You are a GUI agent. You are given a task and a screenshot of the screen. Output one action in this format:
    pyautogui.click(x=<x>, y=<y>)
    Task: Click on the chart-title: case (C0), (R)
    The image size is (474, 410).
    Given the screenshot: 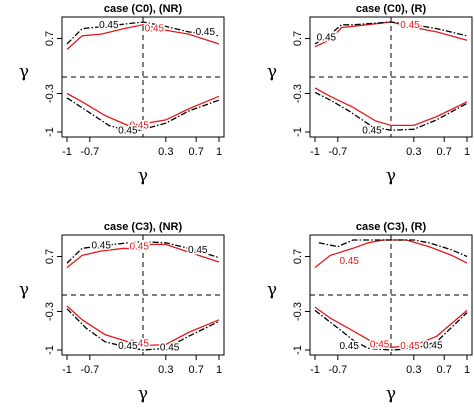 What is the action you would take?
    pyautogui.click(x=391, y=9)
    